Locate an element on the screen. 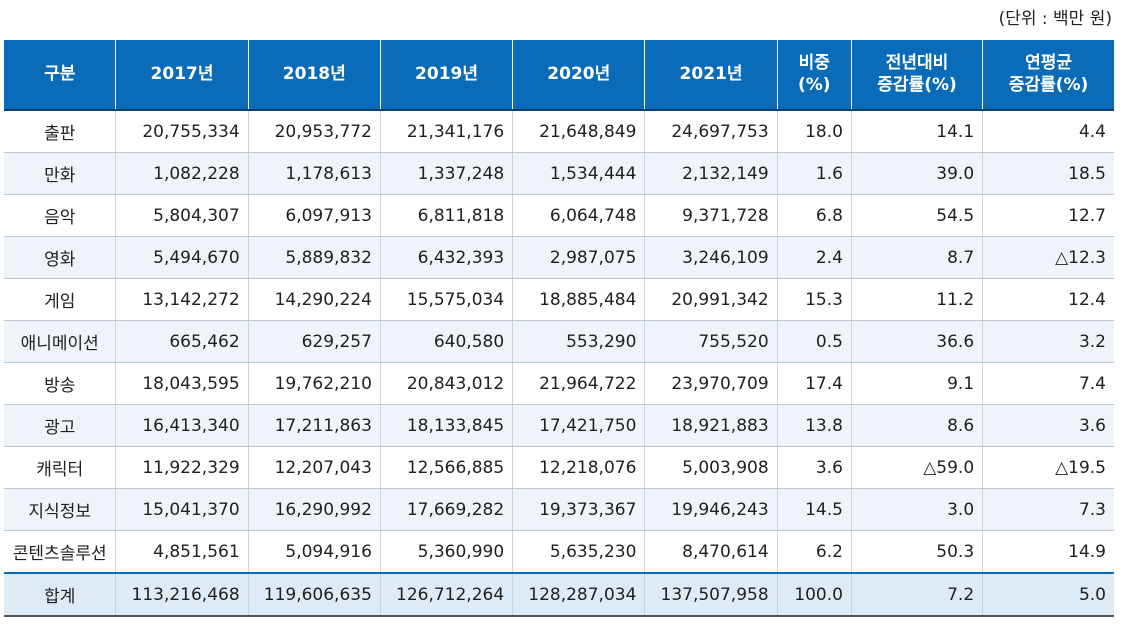 The height and width of the screenshot is (628, 1122). header-yoy-line2: 증감률(%) is located at coordinates (917, 84).